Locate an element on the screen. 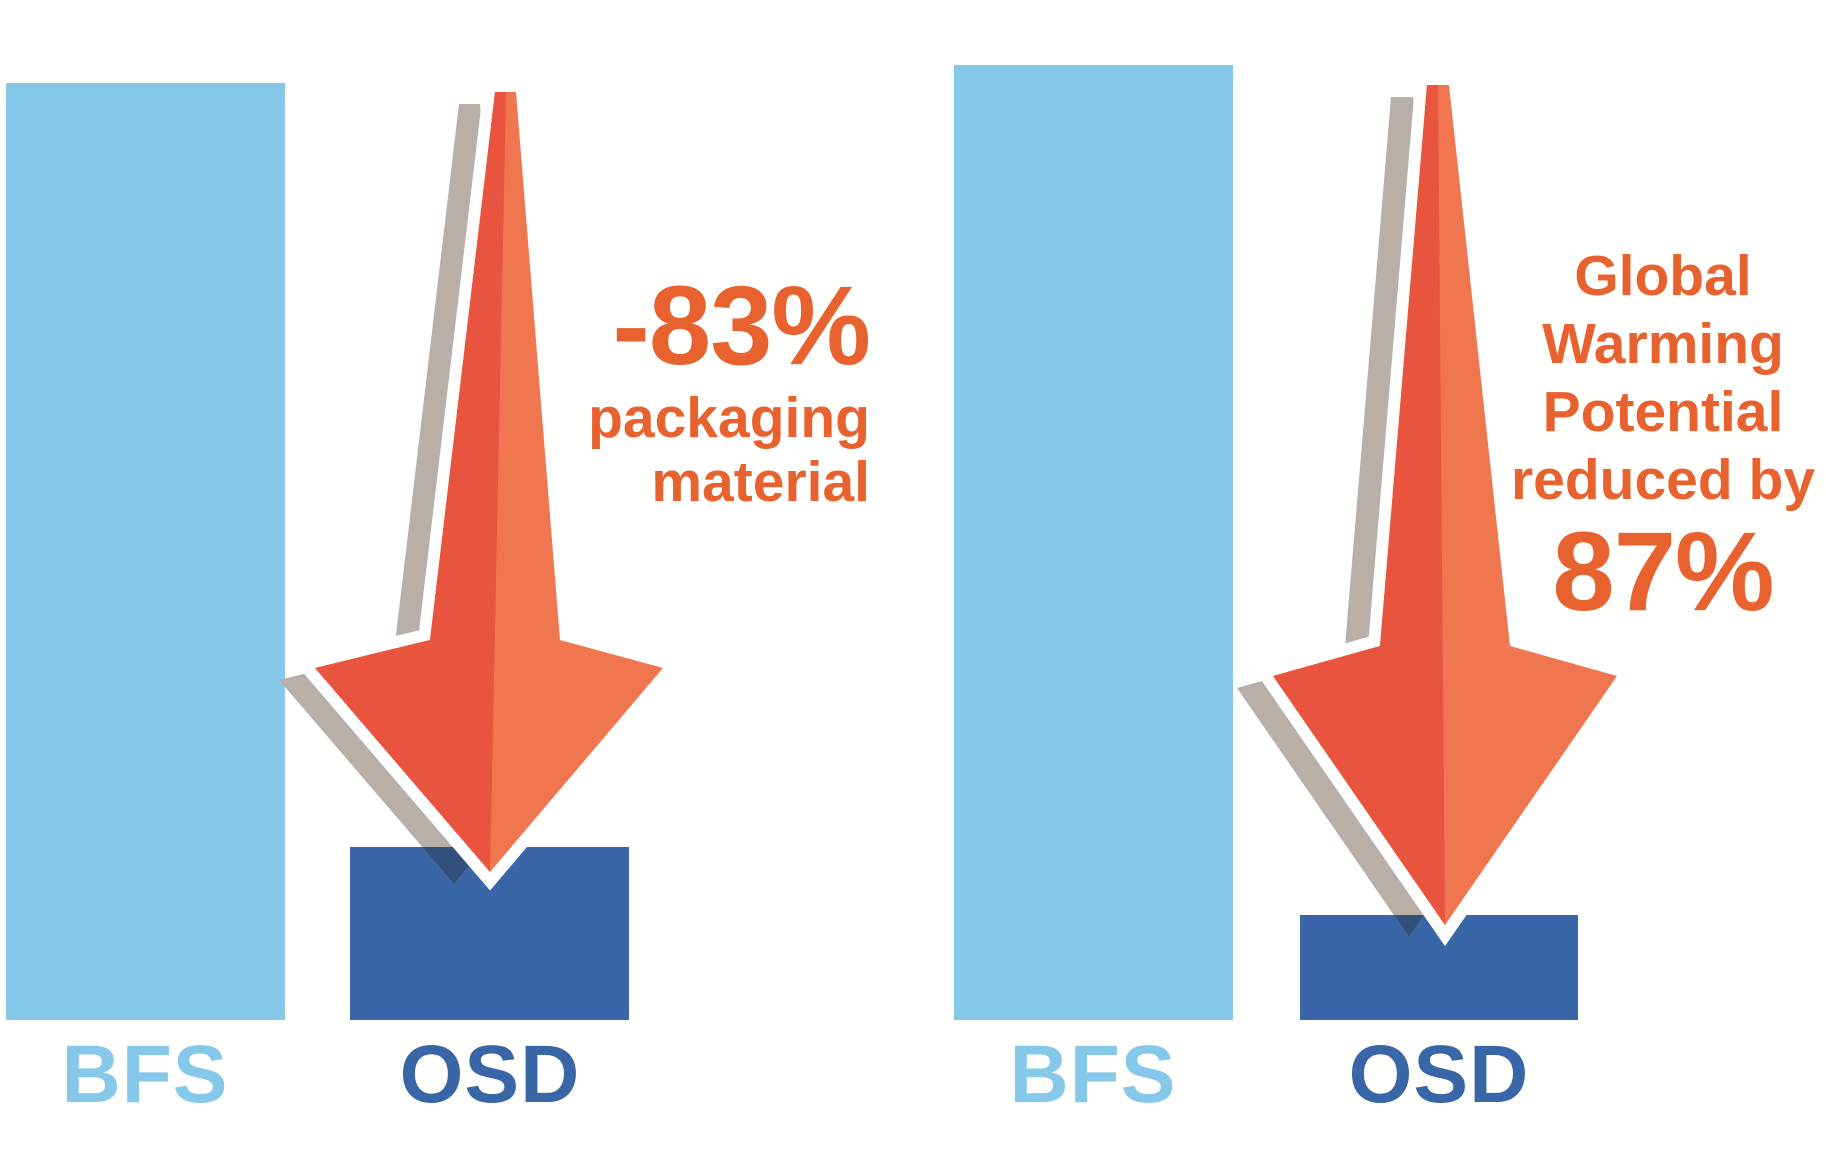 This screenshot has width=1826, height=1174. osd-bar-packaging is located at coordinates (489, 933).